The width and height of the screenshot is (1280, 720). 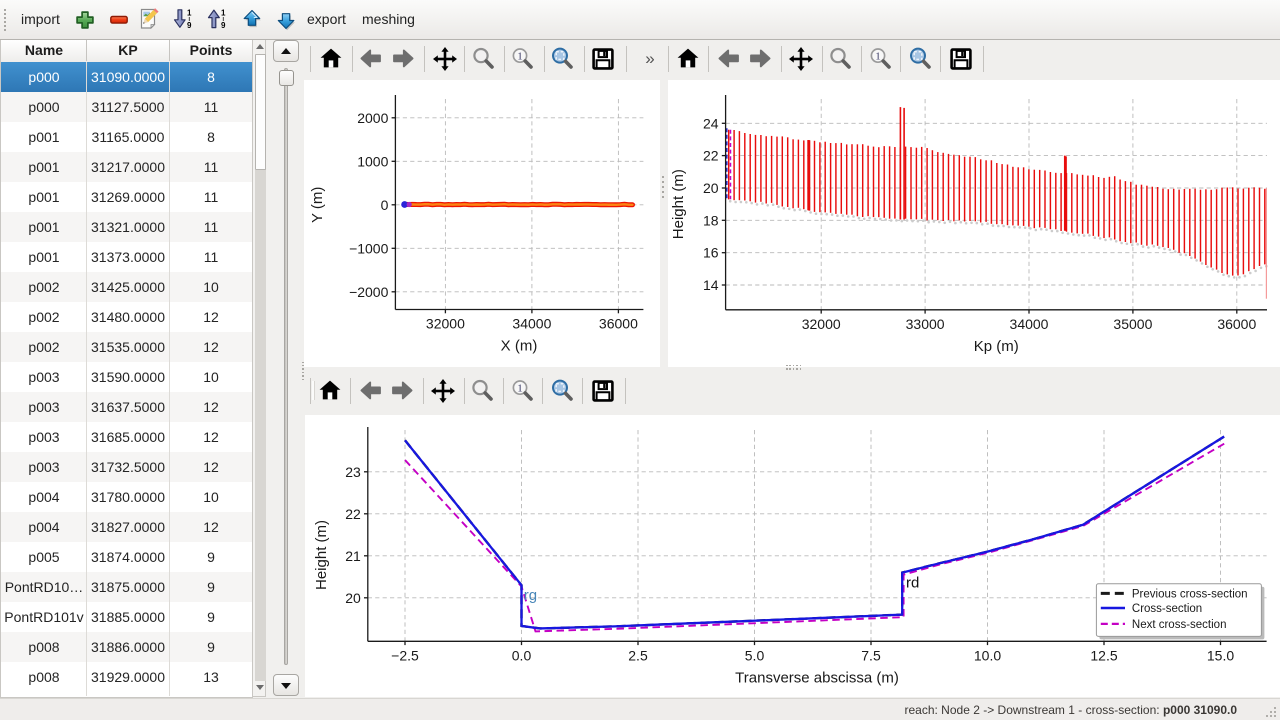 I want to click on svg-text: 10.0, so click(x=987, y=655).